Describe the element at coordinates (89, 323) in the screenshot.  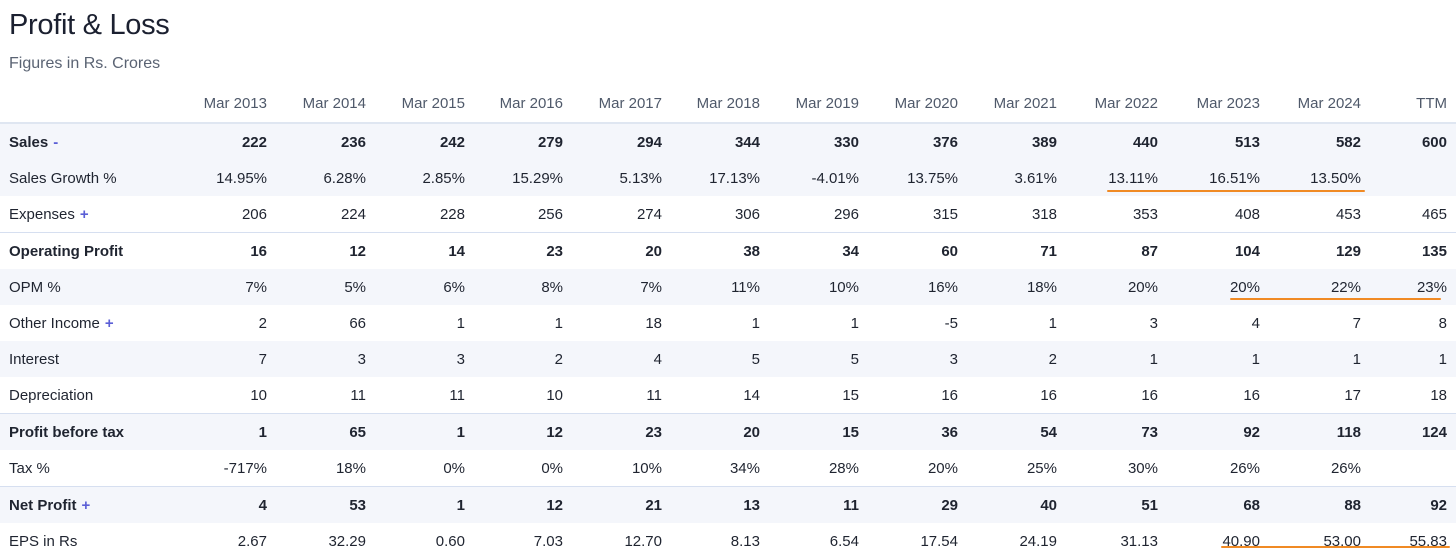
I see `row-label-cell: Other Income +` at that location.